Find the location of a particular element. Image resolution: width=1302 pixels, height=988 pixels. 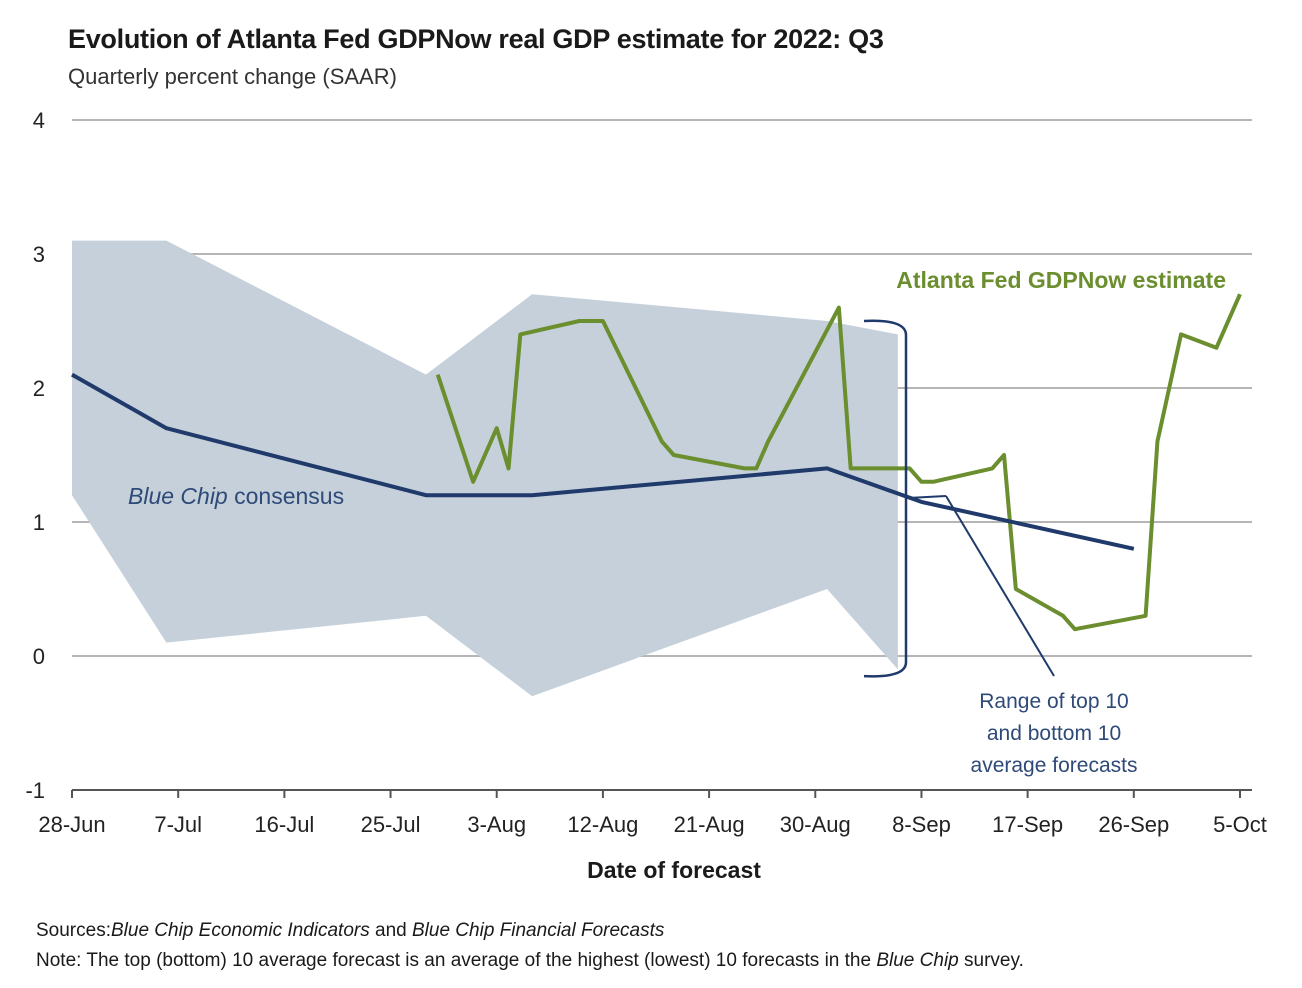

x-tick-label: 17-Sep is located at coordinates (1027, 824).